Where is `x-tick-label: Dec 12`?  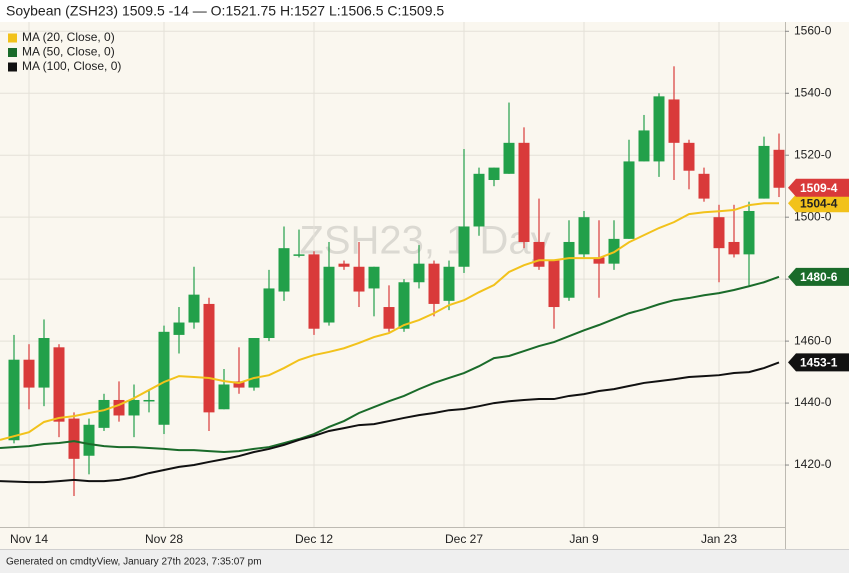 x-tick-label: Dec 12 is located at coordinates (314, 539).